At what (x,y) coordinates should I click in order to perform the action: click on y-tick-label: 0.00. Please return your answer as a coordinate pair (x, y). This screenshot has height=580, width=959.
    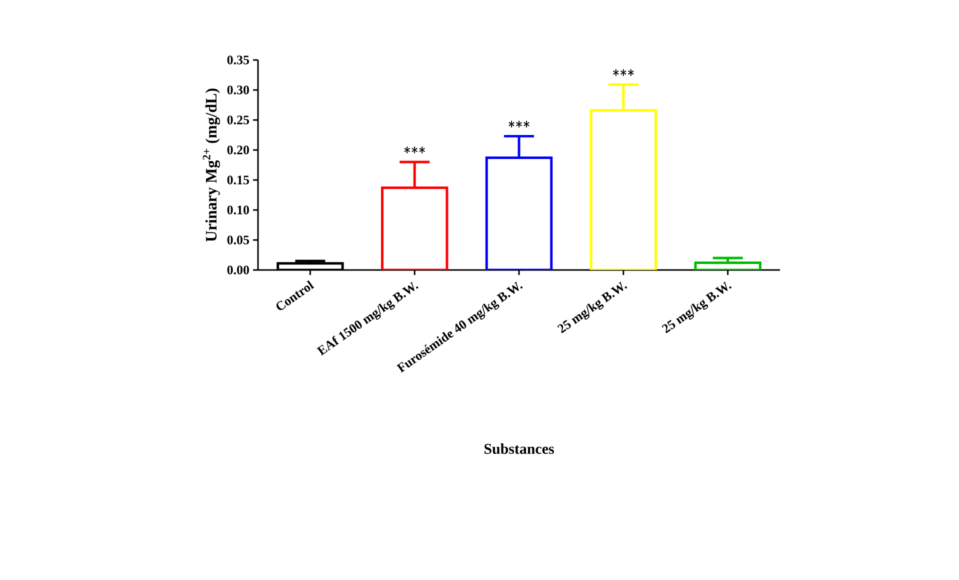
    Looking at the image, I should click on (238, 270).